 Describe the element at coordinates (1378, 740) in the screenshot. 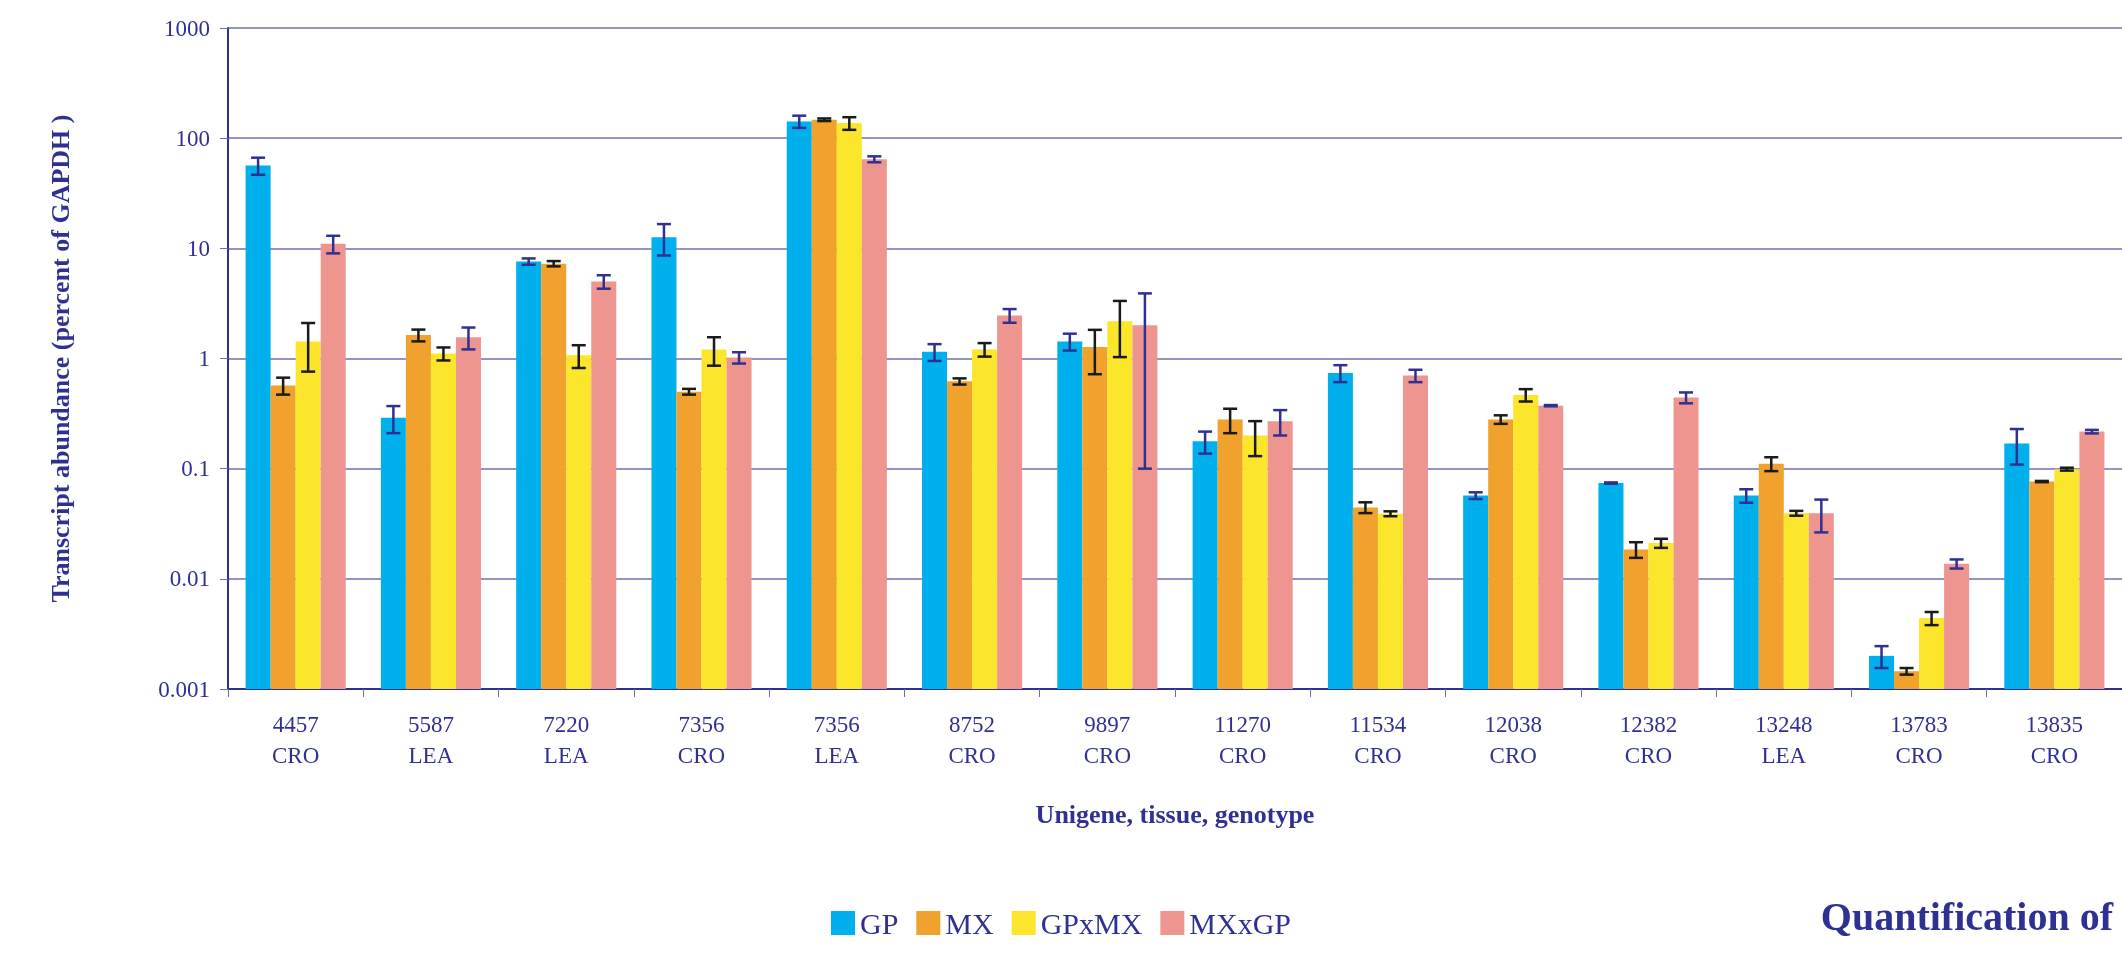

I see `x-tick-label: 11534 CRO` at that location.